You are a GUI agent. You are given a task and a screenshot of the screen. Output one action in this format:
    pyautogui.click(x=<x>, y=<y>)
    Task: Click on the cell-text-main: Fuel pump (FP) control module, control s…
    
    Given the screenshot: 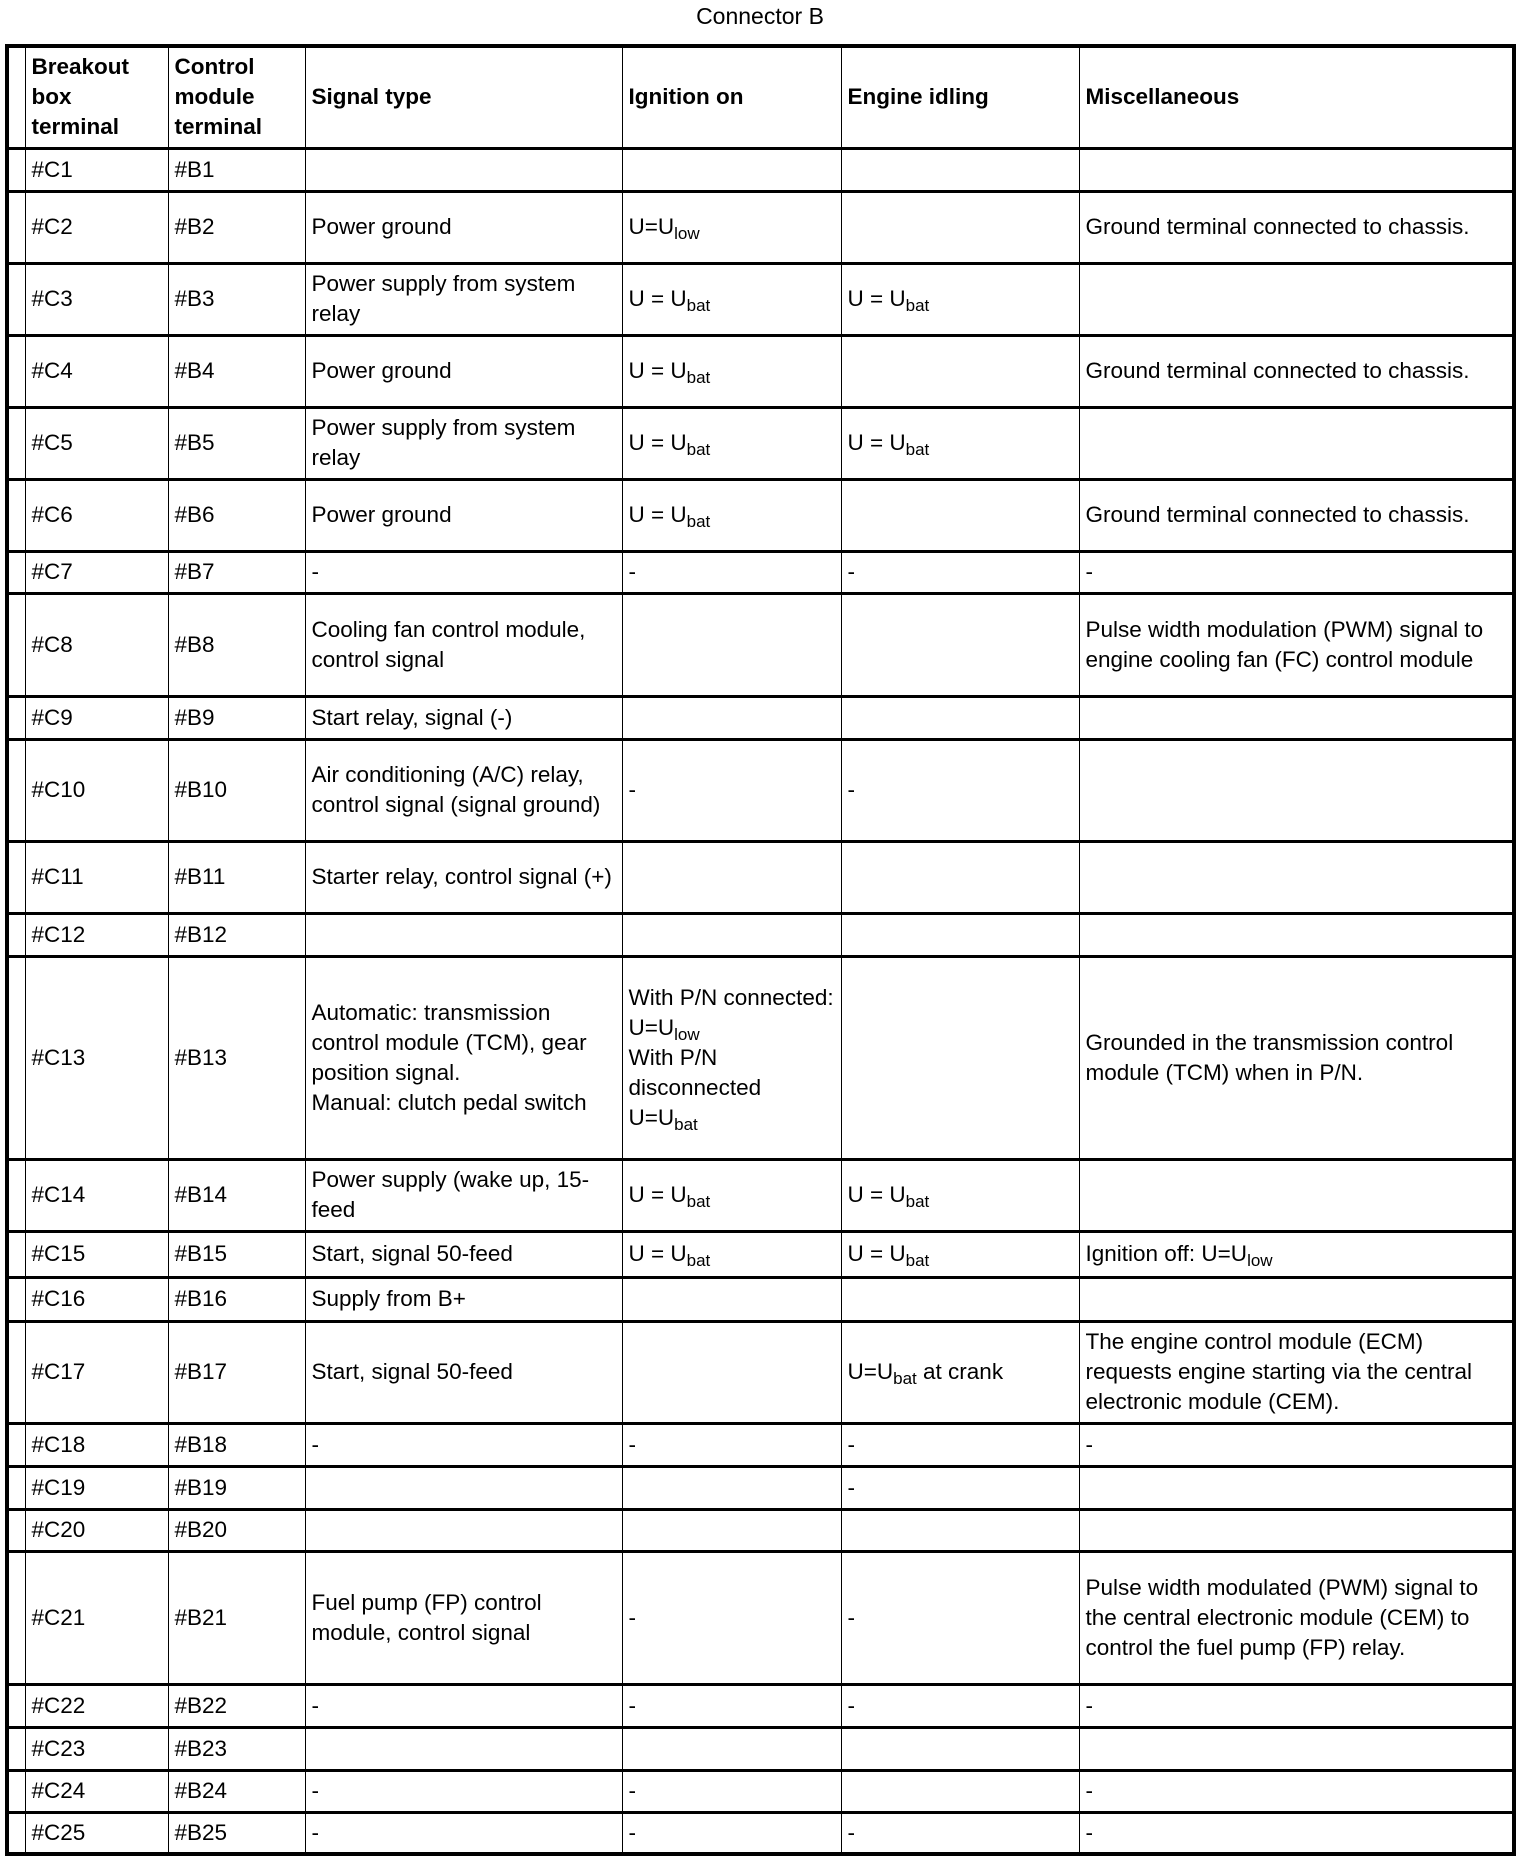 What is the action you would take?
    pyautogui.click(x=426, y=1617)
    